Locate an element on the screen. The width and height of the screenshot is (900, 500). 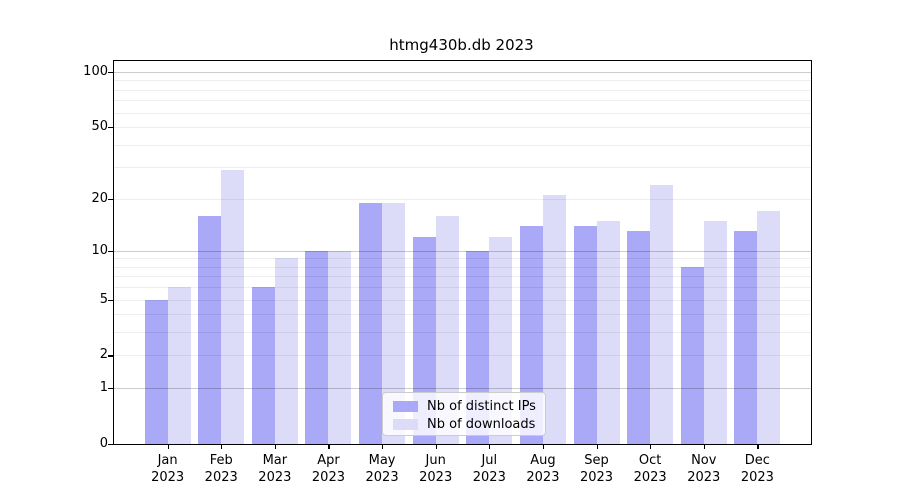
bar-downloads-feb is located at coordinates (233, 306).